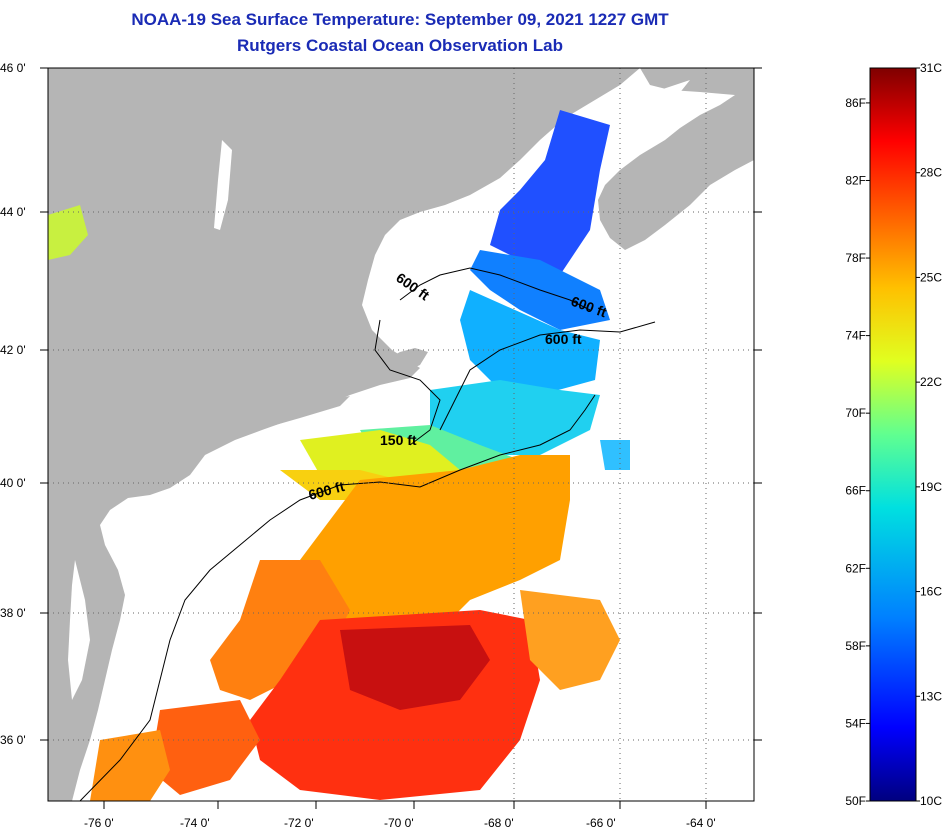  What do you see at coordinates (855, 103) in the screenshot?
I see `colorbar-label-f-86: 86F` at bounding box center [855, 103].